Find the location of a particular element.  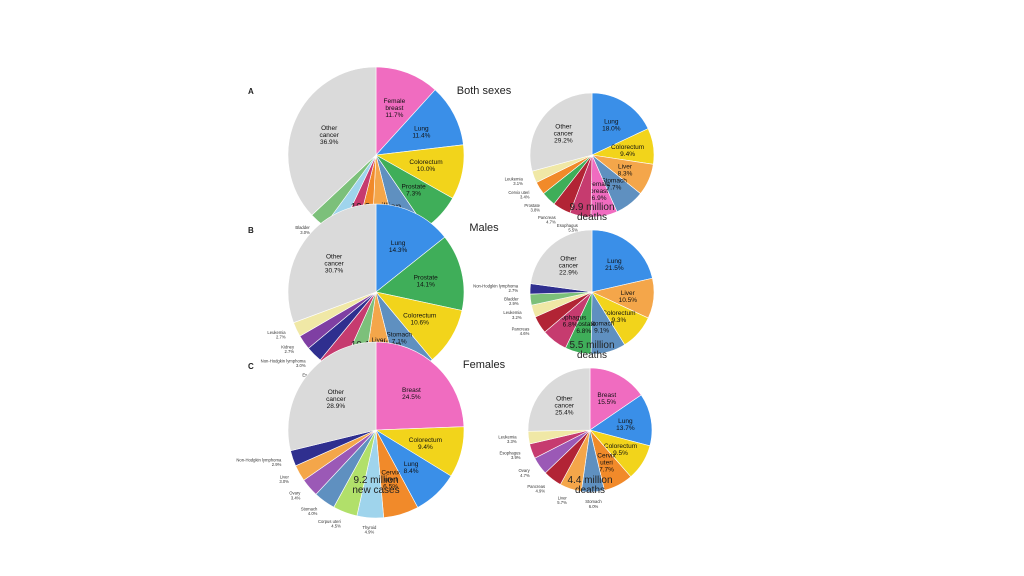

slice-label: Stomach 7.7% is located at coordinates (614, 184).